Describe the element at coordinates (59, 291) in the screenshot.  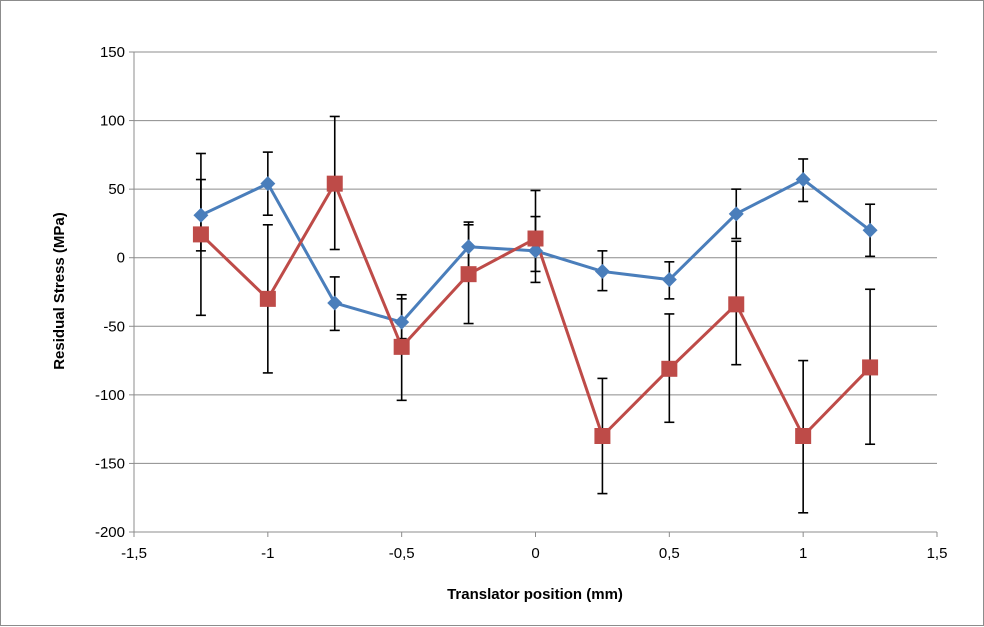
I see `y-axis-title: Residual Stress (MPa)` at that location.